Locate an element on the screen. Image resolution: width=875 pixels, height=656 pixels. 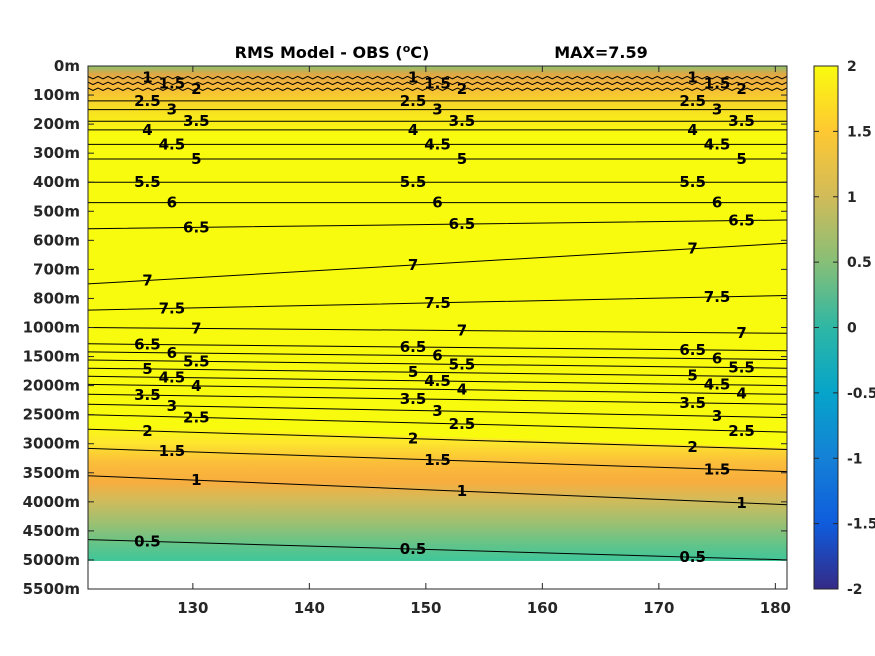
colorbar-ticks: 2 1.5 1 0.5 0 -0.5 -1 -1.5 -2 is located at coordinates (844, 328).